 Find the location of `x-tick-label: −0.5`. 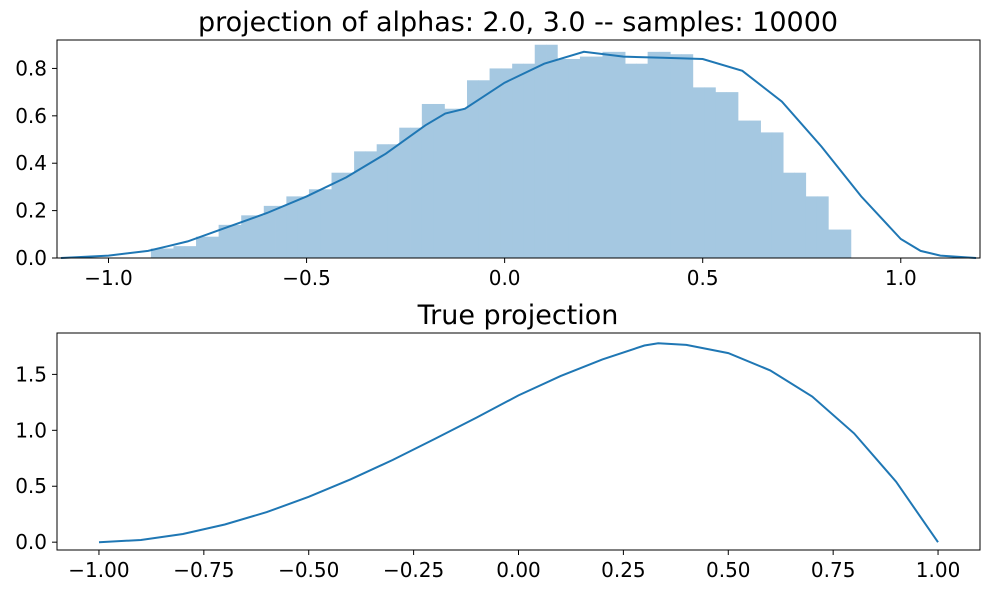

x-tick-label: −0.5 is located at coordinates (306, 278).